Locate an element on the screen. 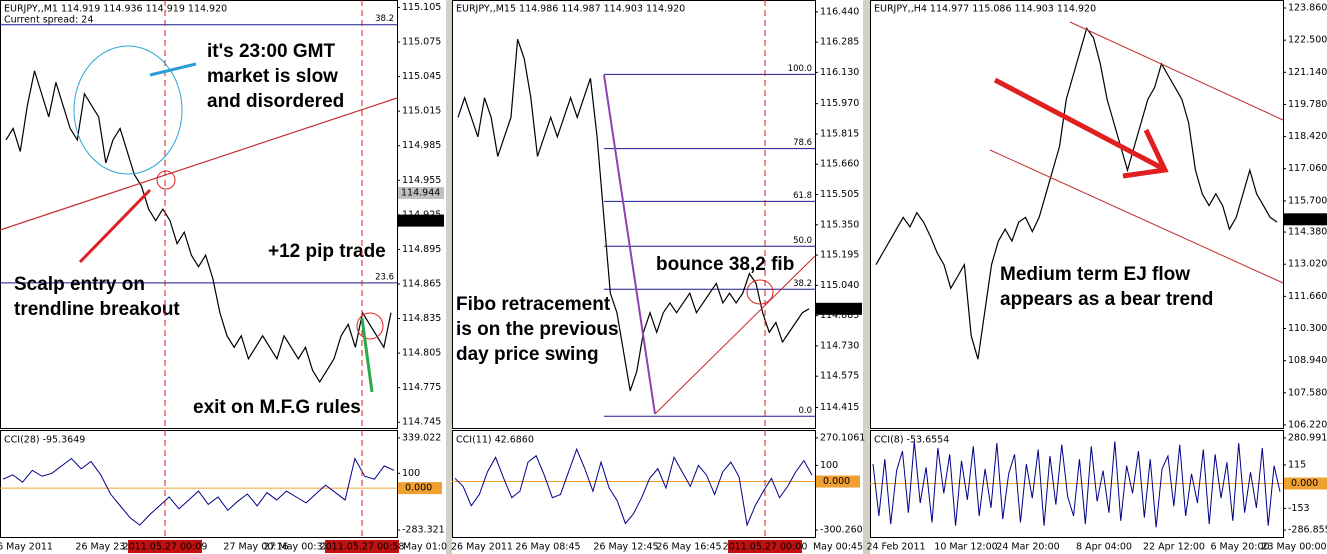 This screenshot has height=554, width=1327. x-tick-label: 6 May 20:00 is located at coordinates (1239, 547).